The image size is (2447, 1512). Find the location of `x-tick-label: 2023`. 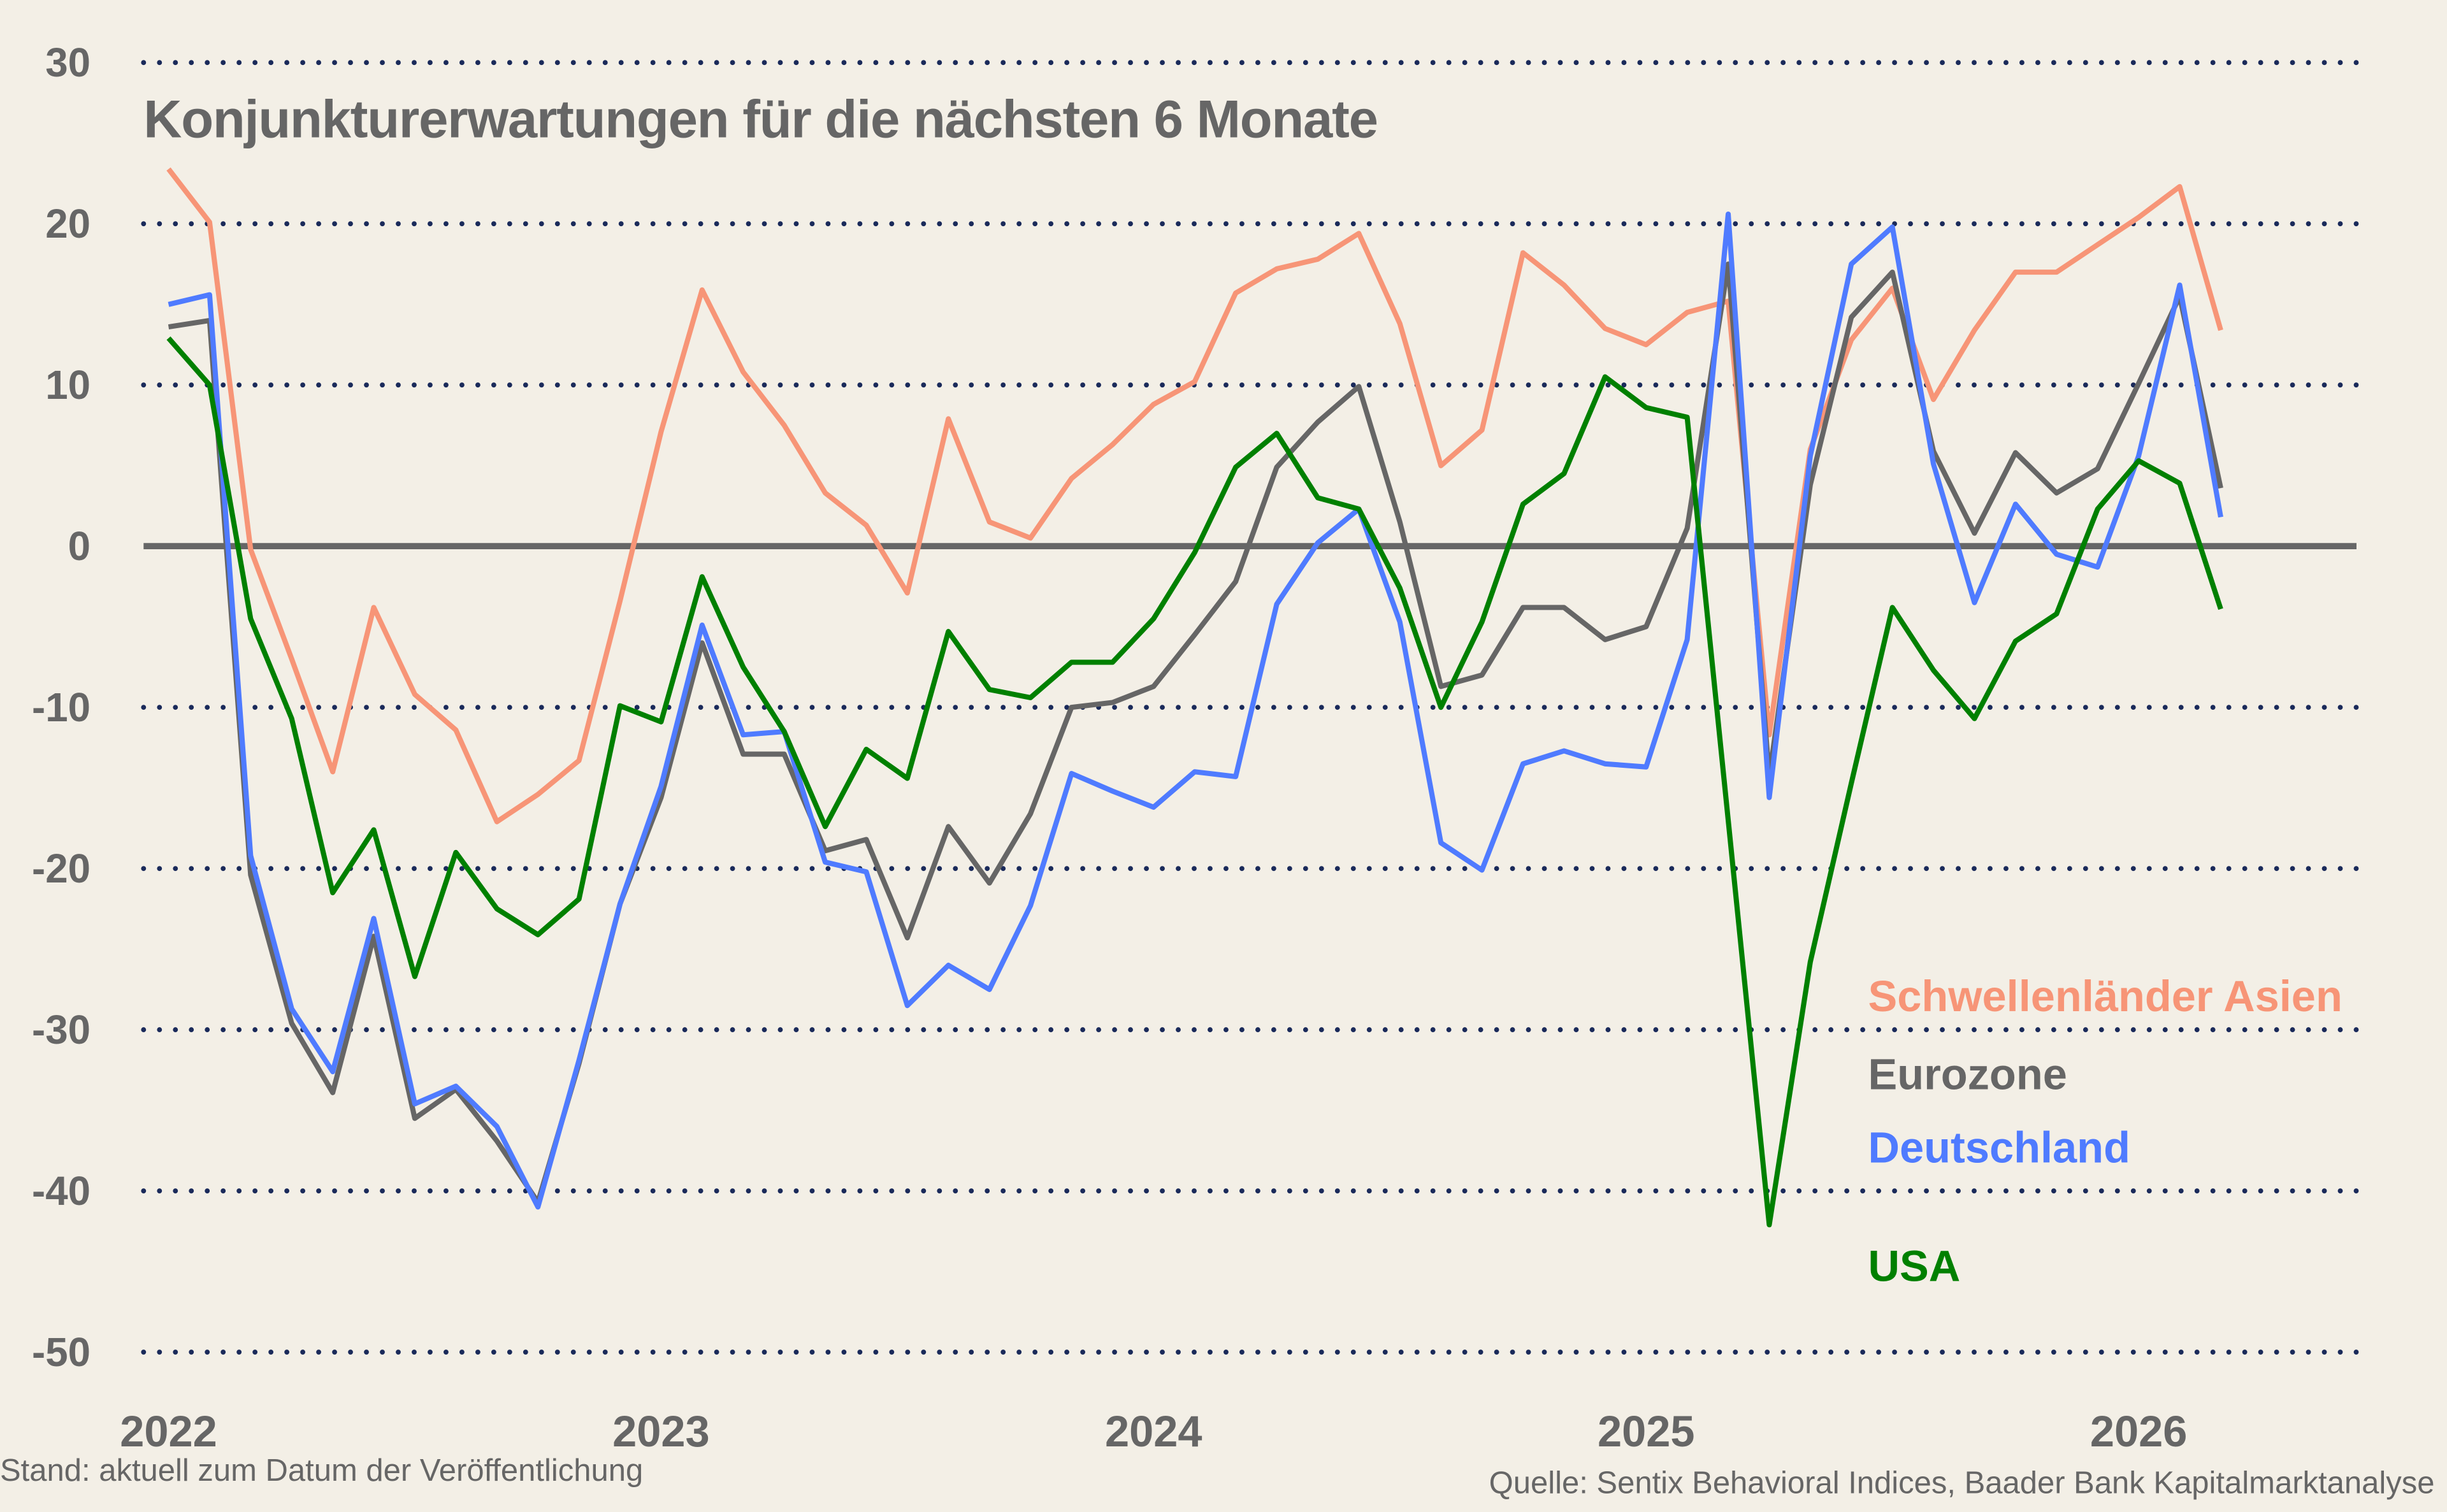

x-tick-label: 2023 is located at coordinates (661, 1431).